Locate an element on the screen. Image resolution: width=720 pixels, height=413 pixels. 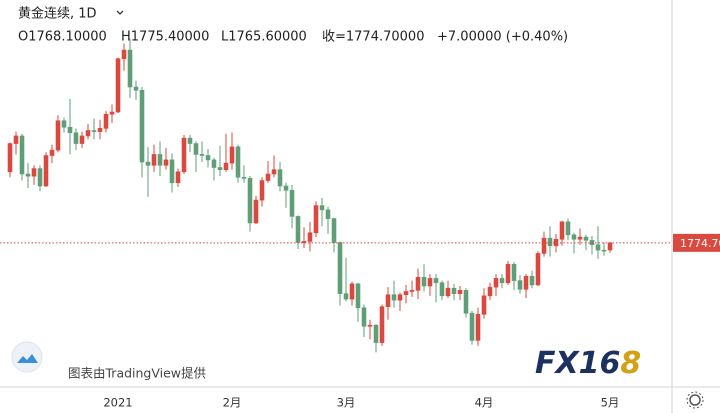
last-price-box is located at coordinates (696, 242).